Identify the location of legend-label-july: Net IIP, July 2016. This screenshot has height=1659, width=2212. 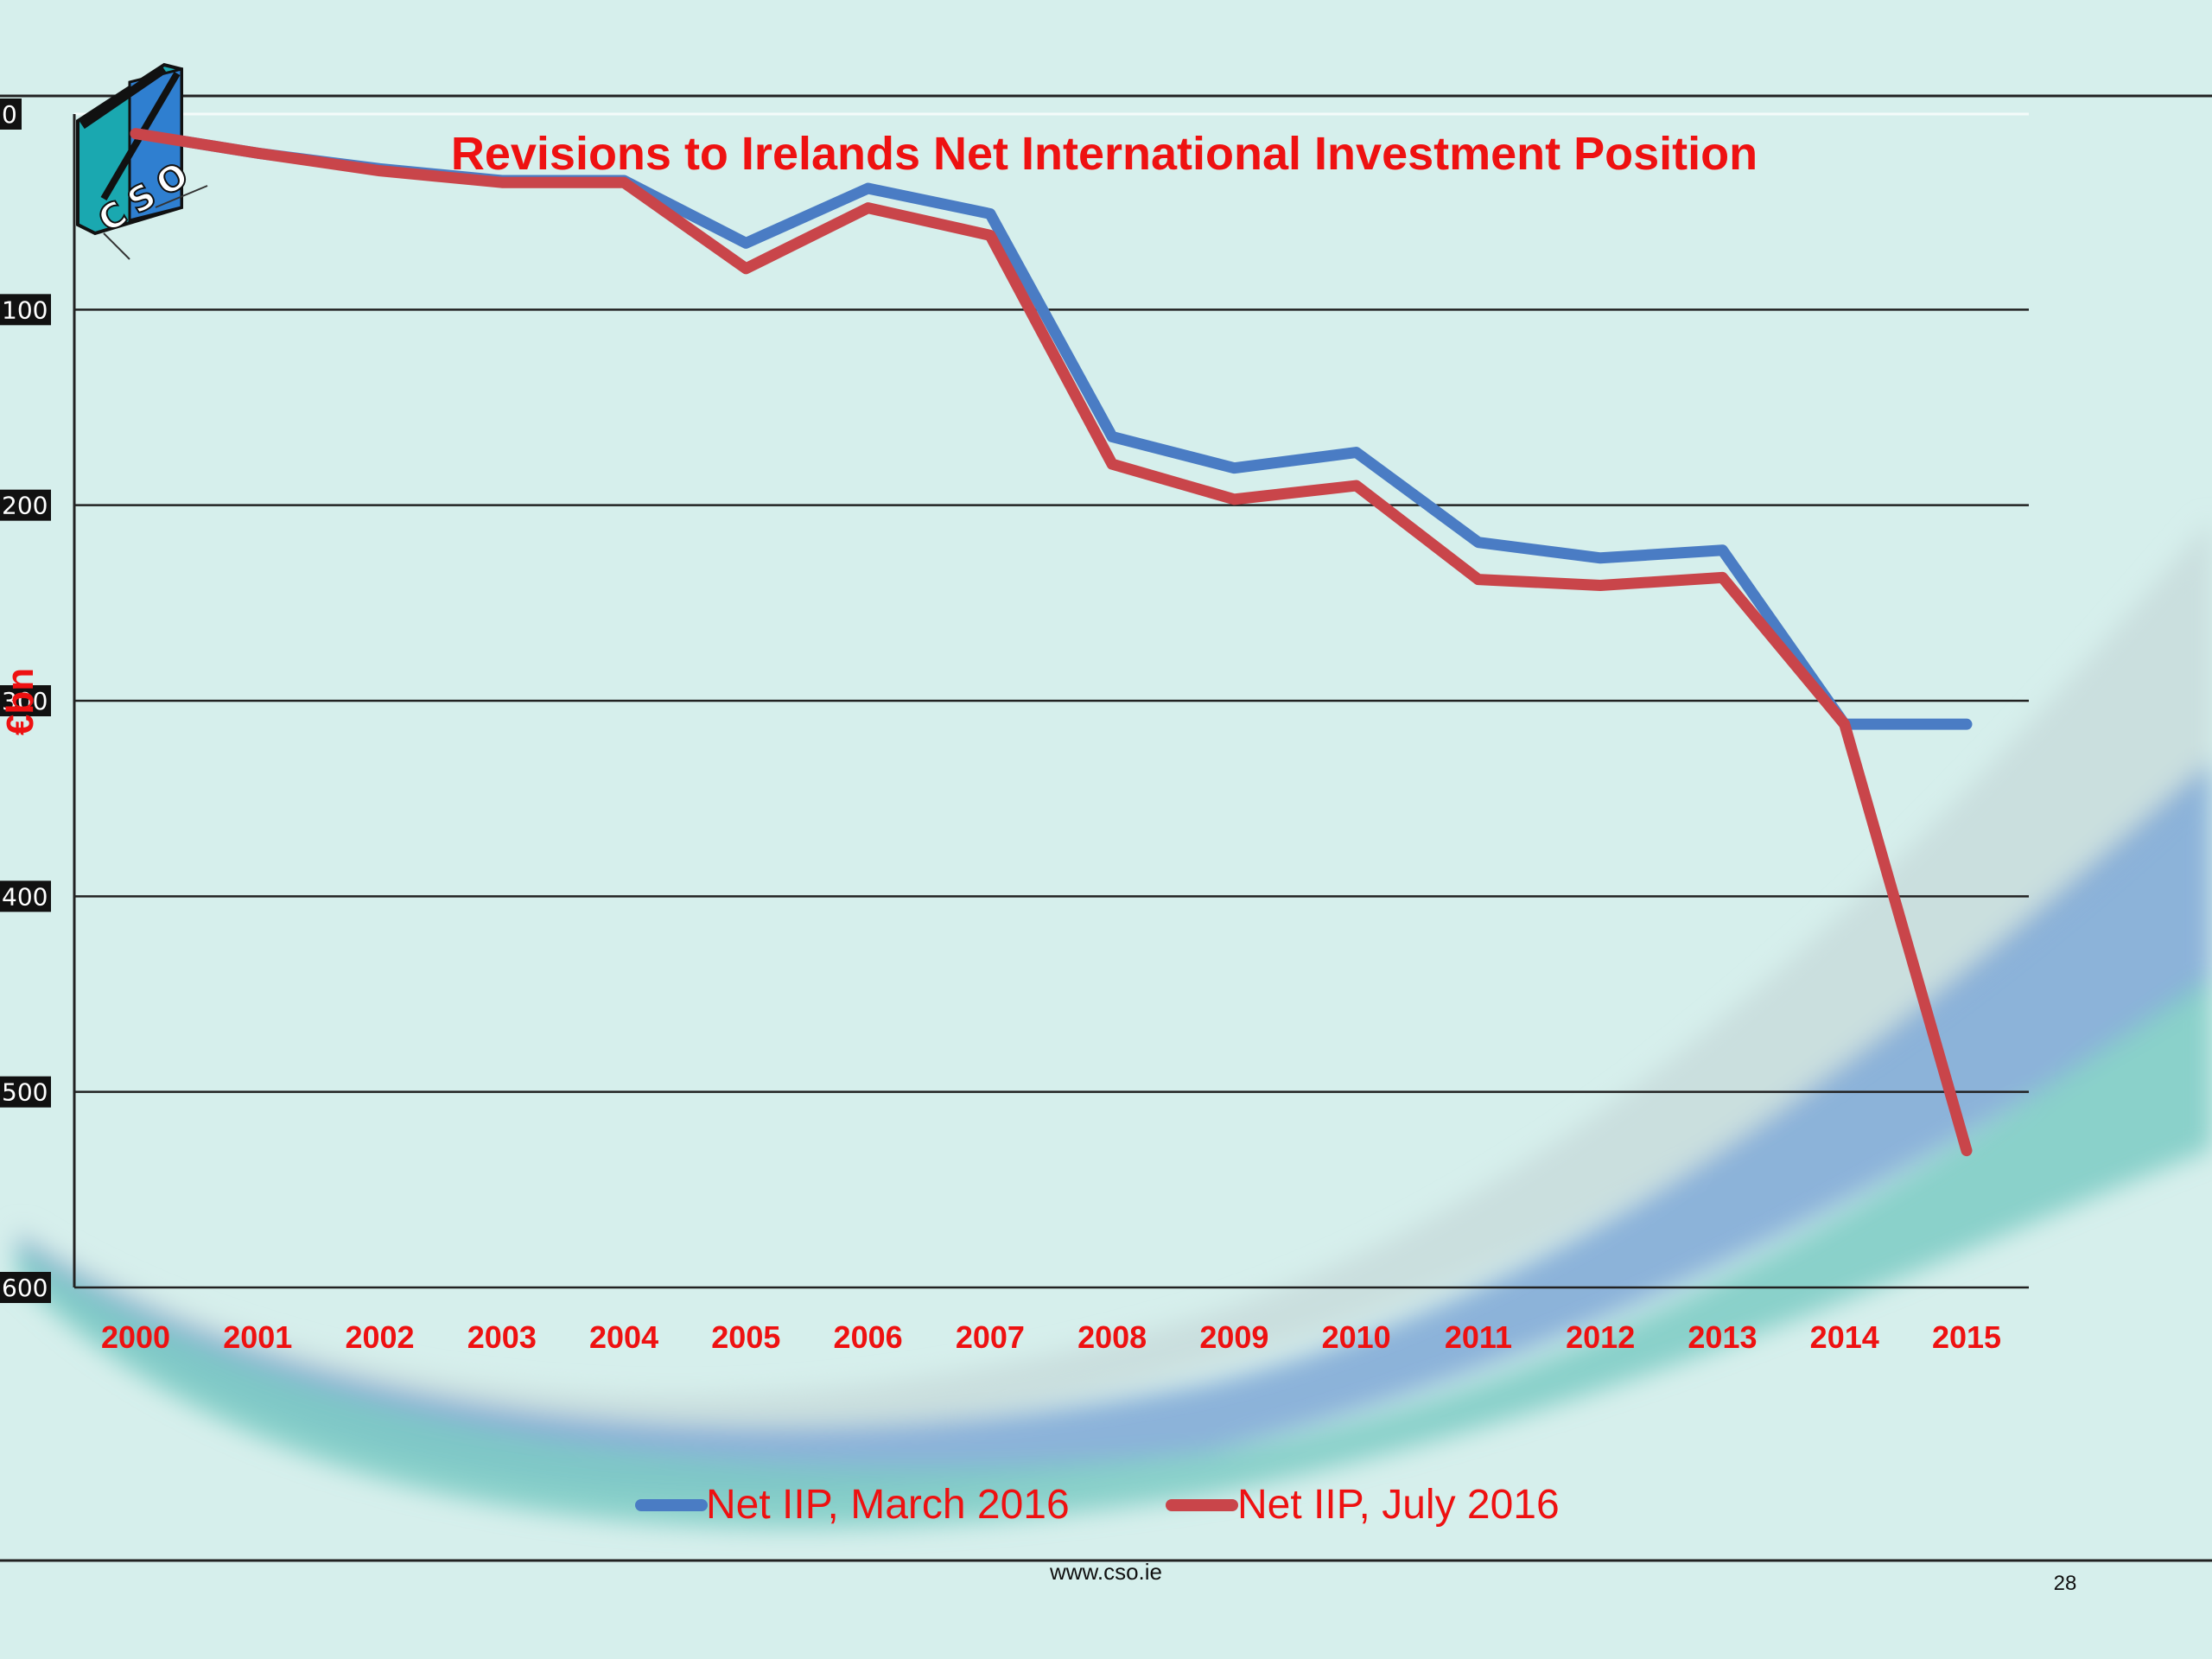
(1398, 1505).